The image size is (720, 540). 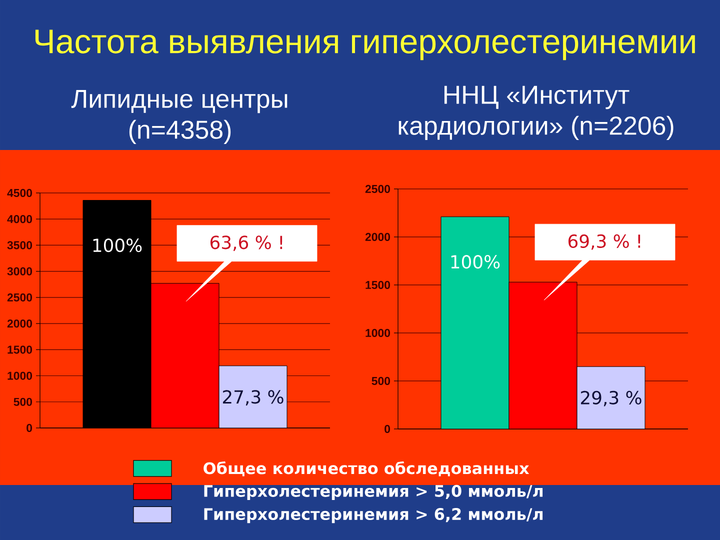 I want to click on y-tick-label: 3500, so click(x=19, y=245).